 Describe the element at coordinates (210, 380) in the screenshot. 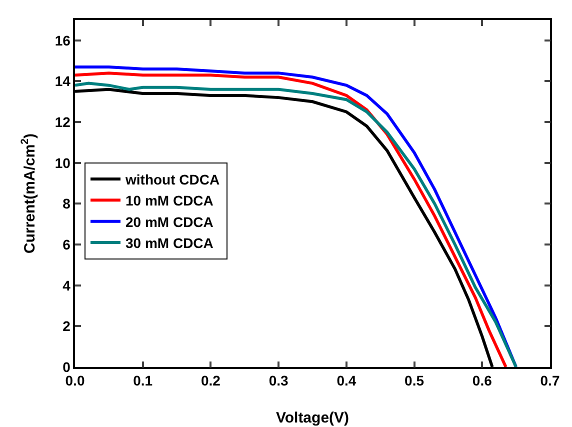

I see `x-tick-label: 0.2` at that location.